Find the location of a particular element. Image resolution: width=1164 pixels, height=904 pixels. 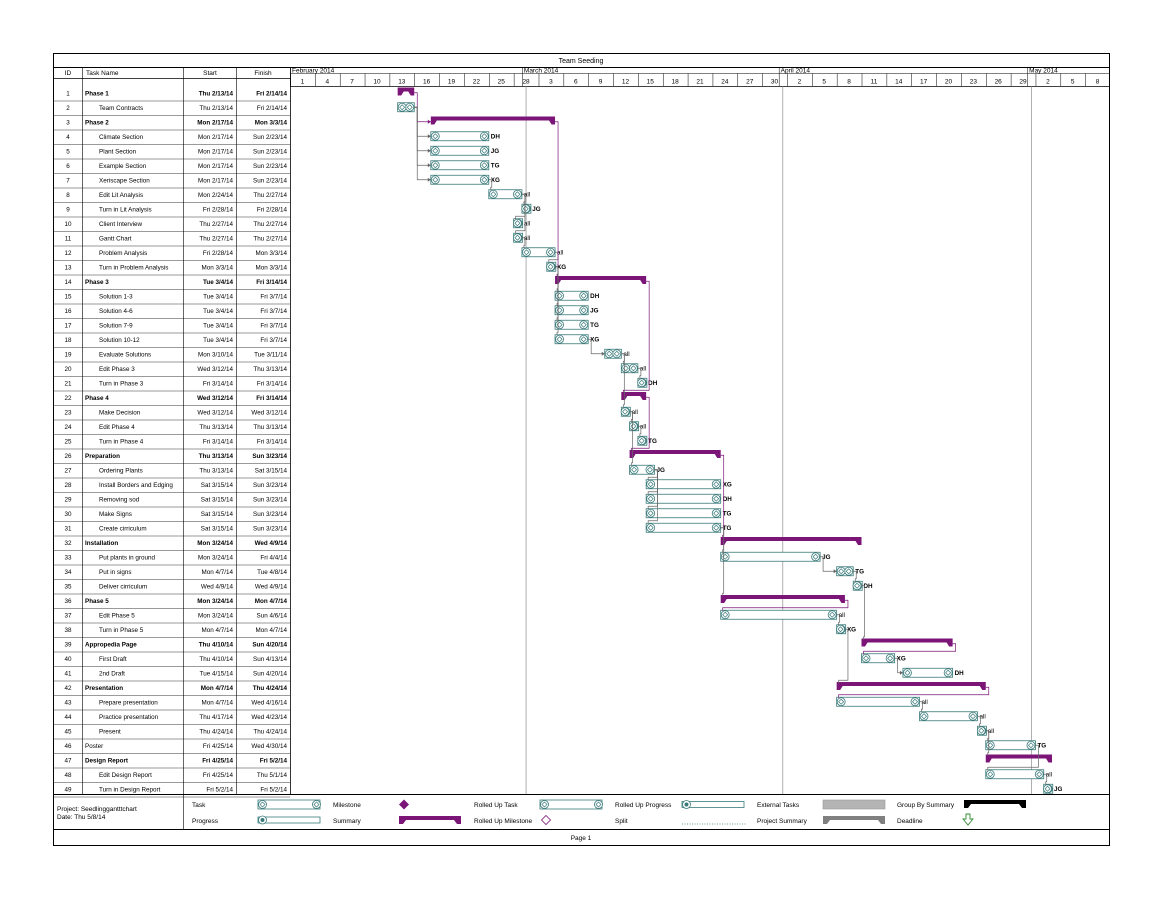

task-start: Thu 2/27/14 is located at coordinates (216, 224).